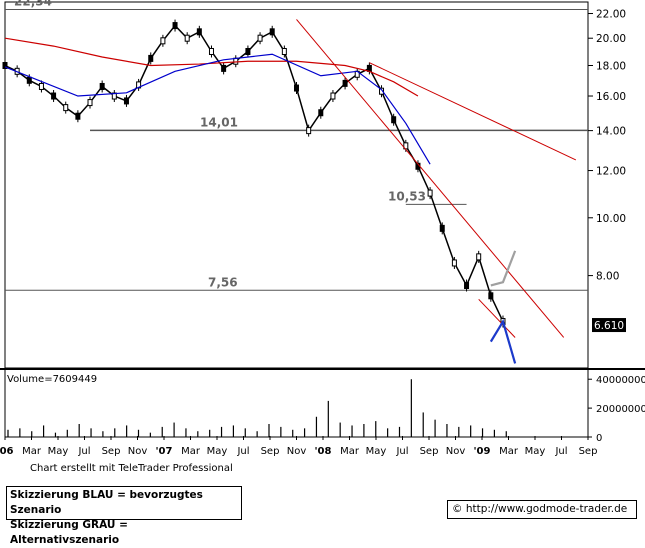 The height and width of the screenshot is (548, 645). I want to click on legend-grey-scenario: Skizzierung GRAU = Alternativszenario, so click(69, 532).